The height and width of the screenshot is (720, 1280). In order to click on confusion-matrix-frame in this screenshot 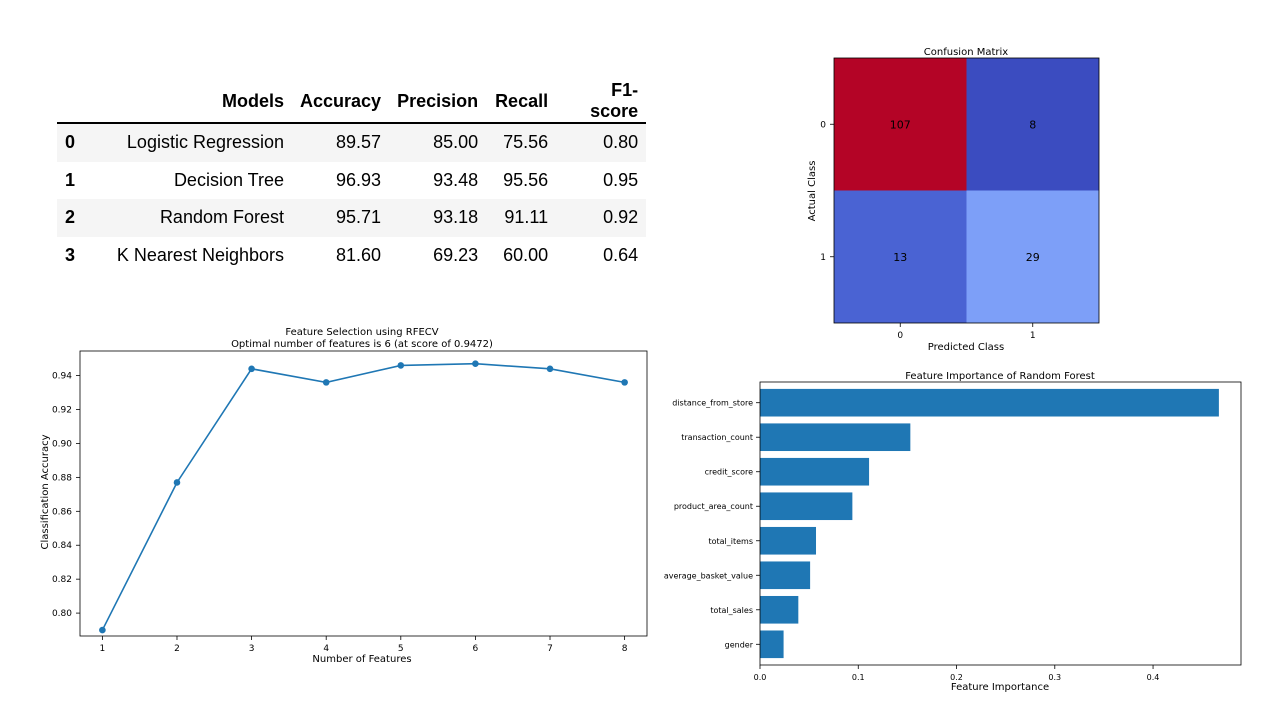, I will do `click(966, 190)`.